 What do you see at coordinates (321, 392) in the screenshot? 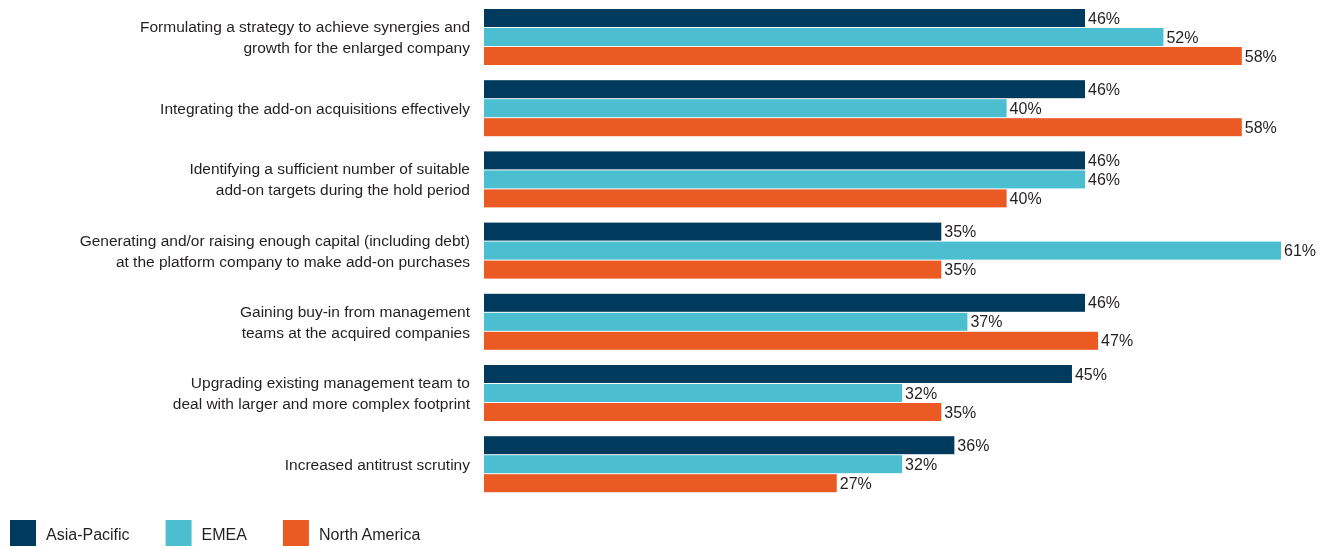
I see `y-tick-label: Upgrading existing management team to deal with larger and more complex footprint` at bounding box center [321, 392].